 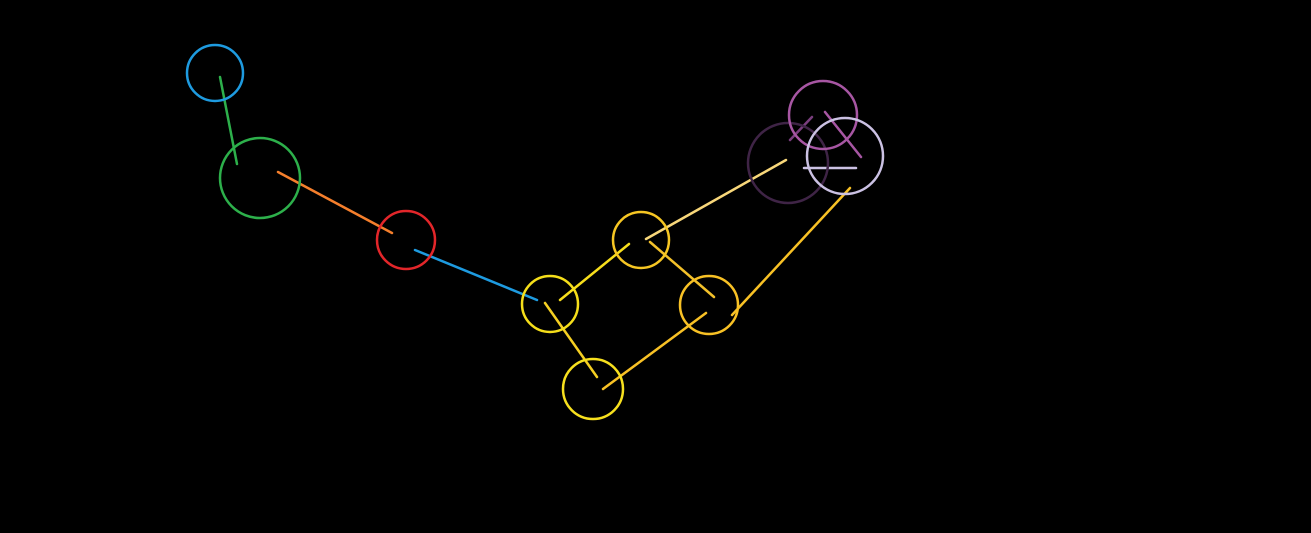 What do you see at coordinates (215, 73) in the screenshot?
I see `node-blue` at bounding box center [215, 73].